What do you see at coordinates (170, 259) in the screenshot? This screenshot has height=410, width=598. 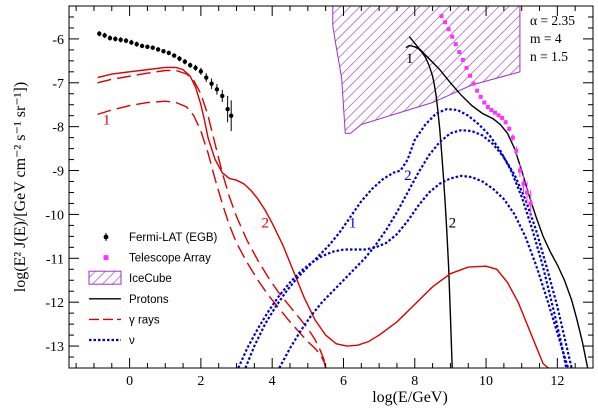 I see `legend-label: Telescope Array` at bounding box center [170, 259].